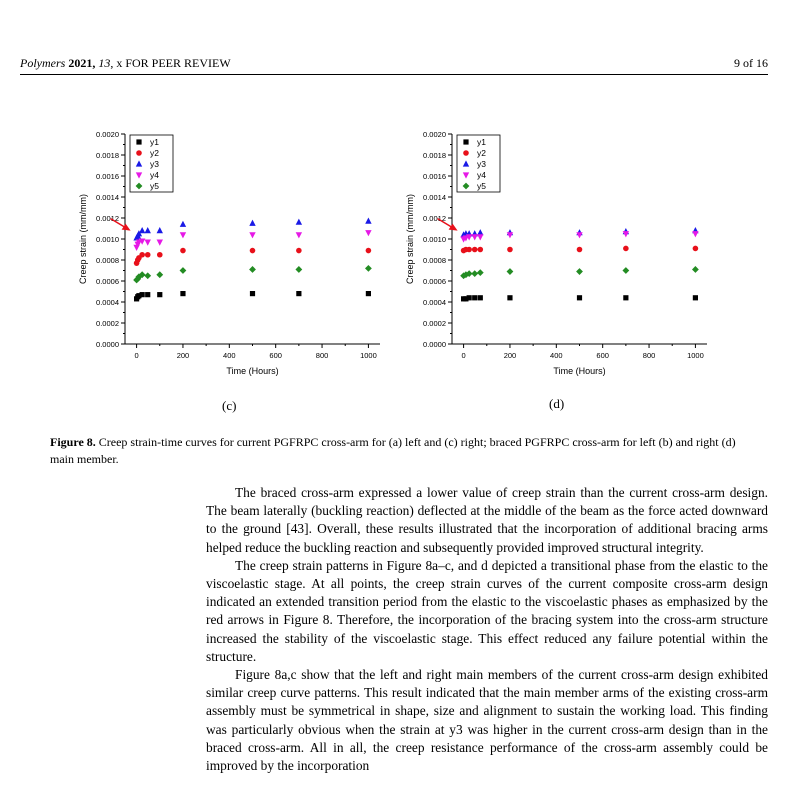 The image size is (794, 794). I want to click on journal-volume: 13, so click(104, 63).